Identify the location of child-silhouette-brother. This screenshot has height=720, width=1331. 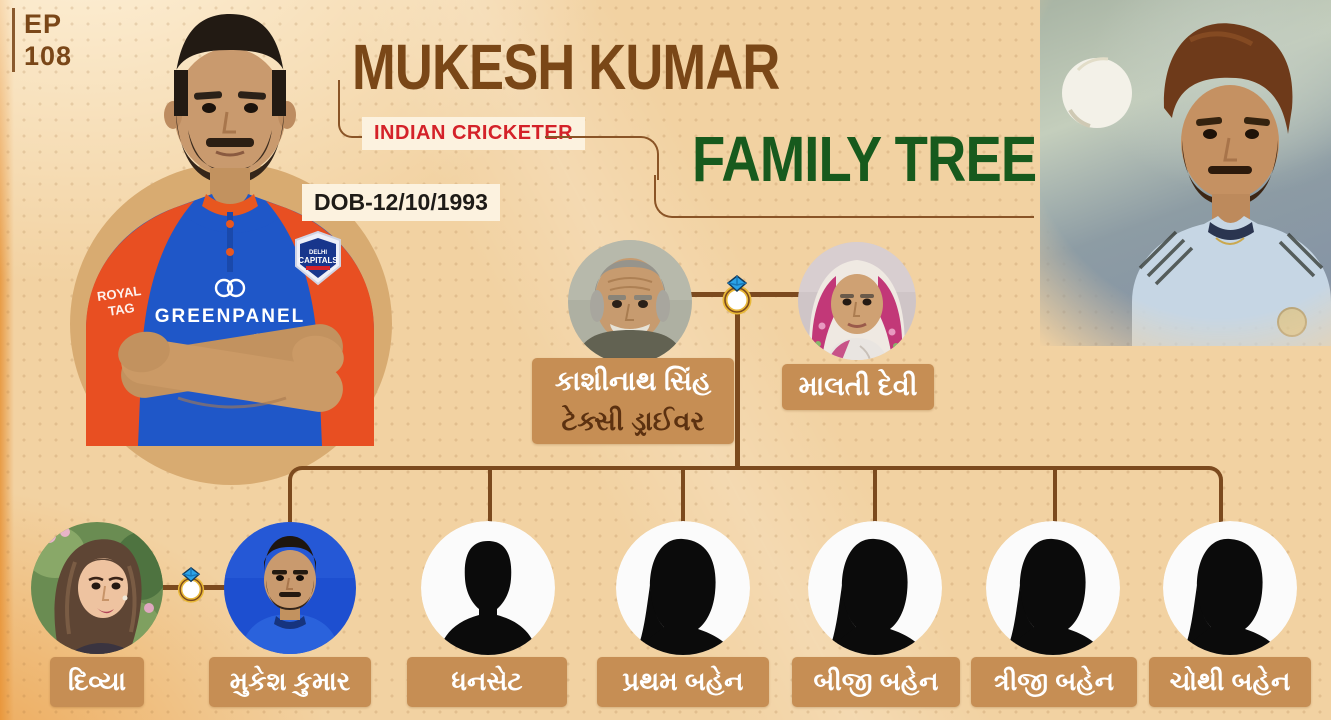
(488, 588).